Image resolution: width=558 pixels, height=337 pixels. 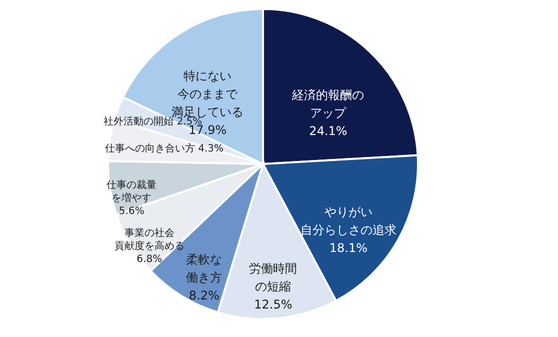 I want to click on data-label: 18.1%, so click(x=348, y=248).